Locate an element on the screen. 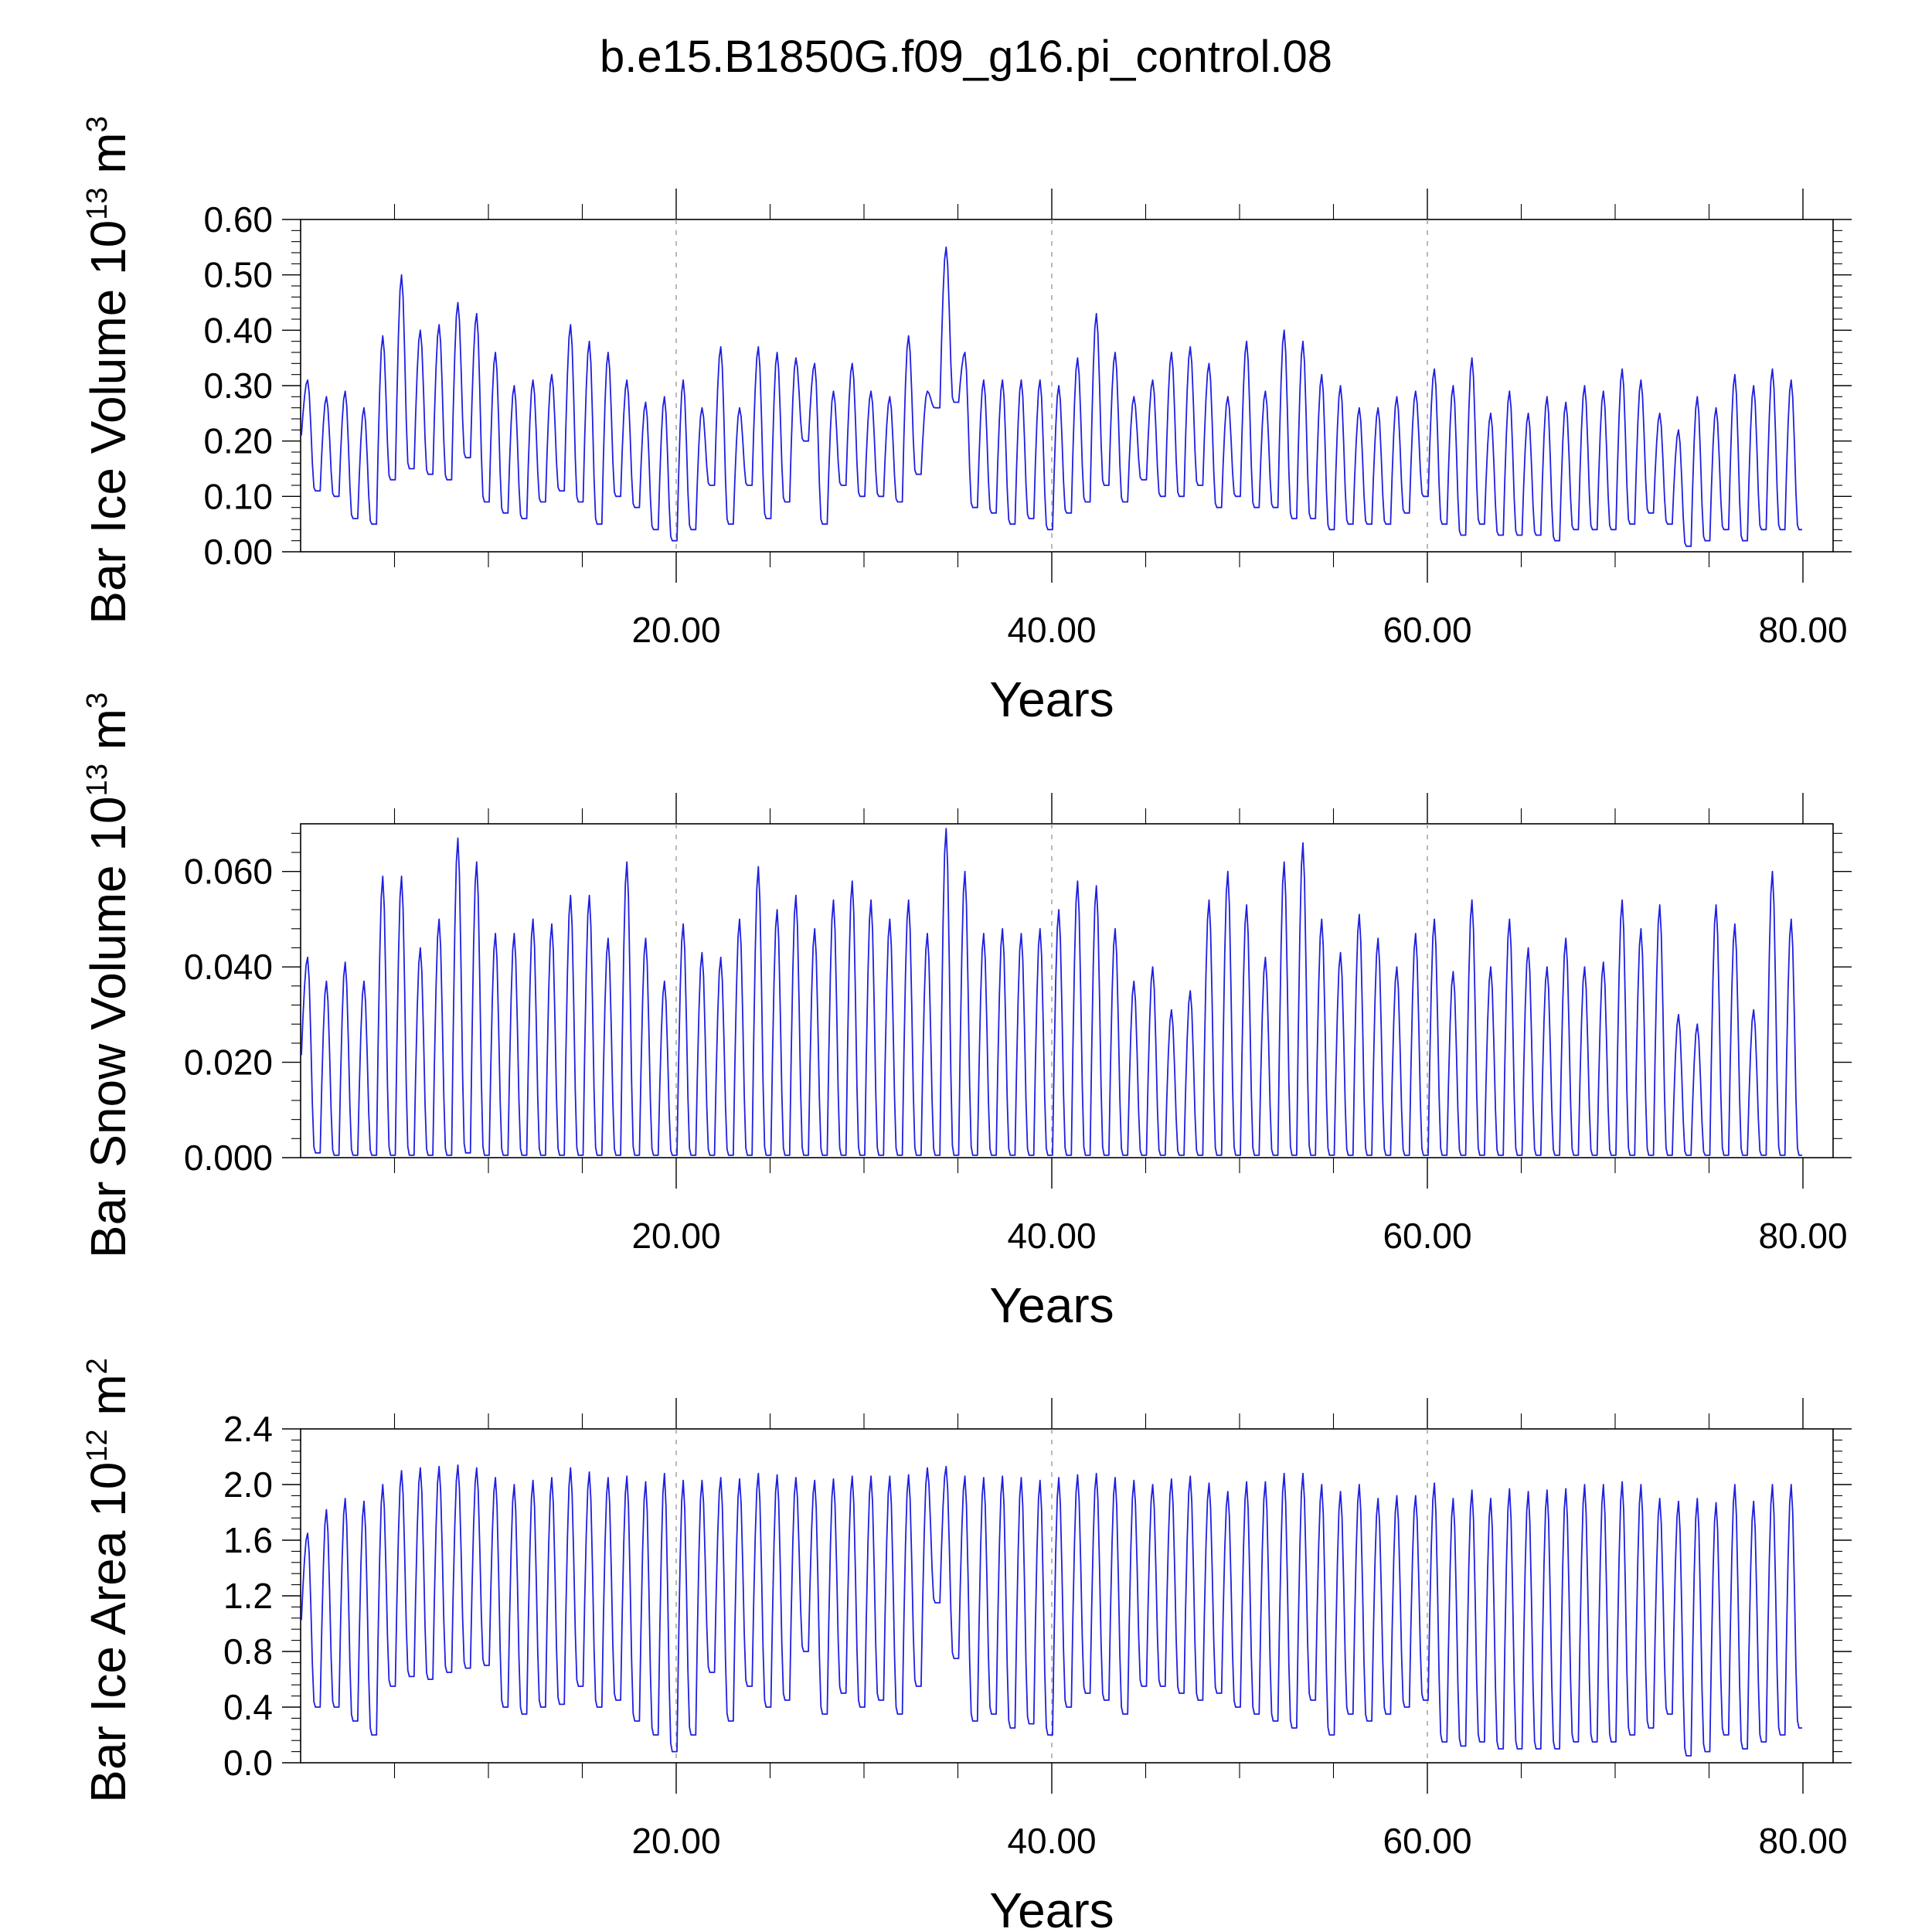 The width and height of the screenshot is (1932, 1932). series-line-ice-volume is located at coordinates (1051, 396).